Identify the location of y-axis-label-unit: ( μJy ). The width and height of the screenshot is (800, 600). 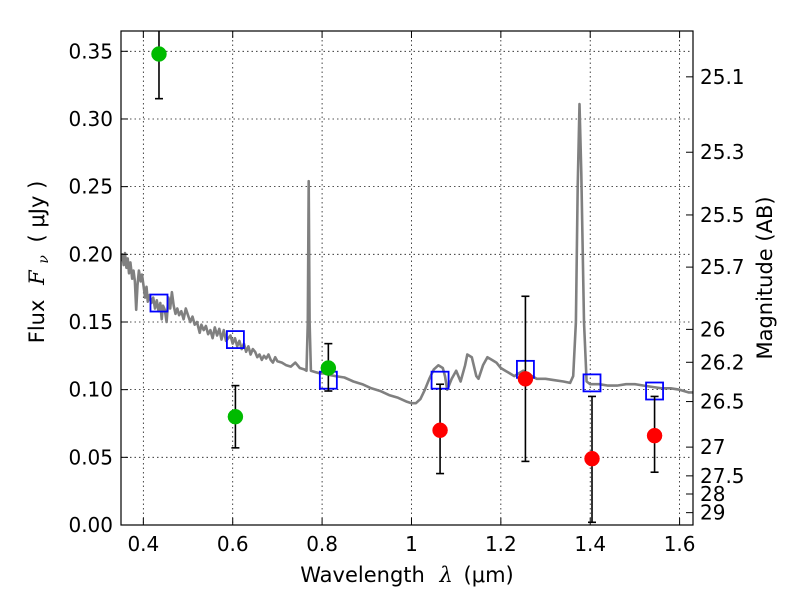
(37, 212).